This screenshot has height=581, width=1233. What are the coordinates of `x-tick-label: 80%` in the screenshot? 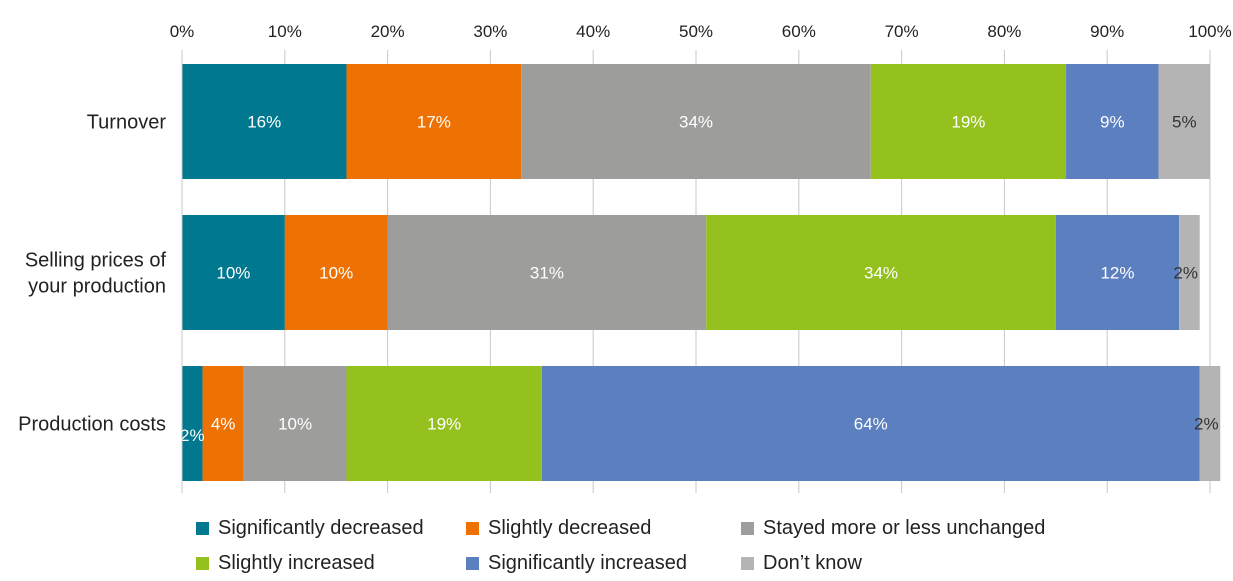 It's located at (1004, 31).